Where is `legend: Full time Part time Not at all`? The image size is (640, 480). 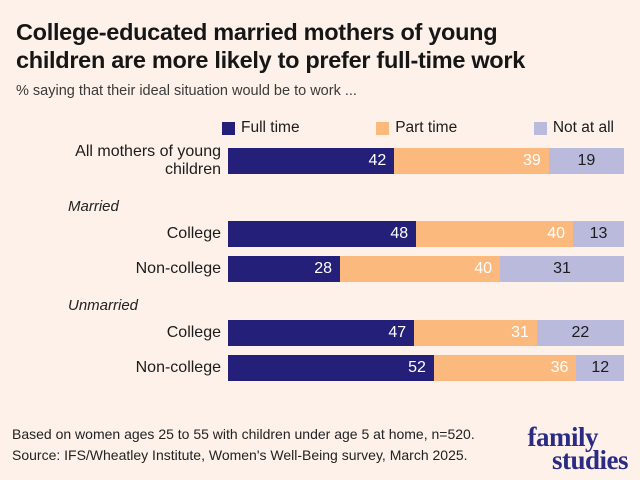 legend: Full time Part time Not at all is located at coordinates (418, 128).